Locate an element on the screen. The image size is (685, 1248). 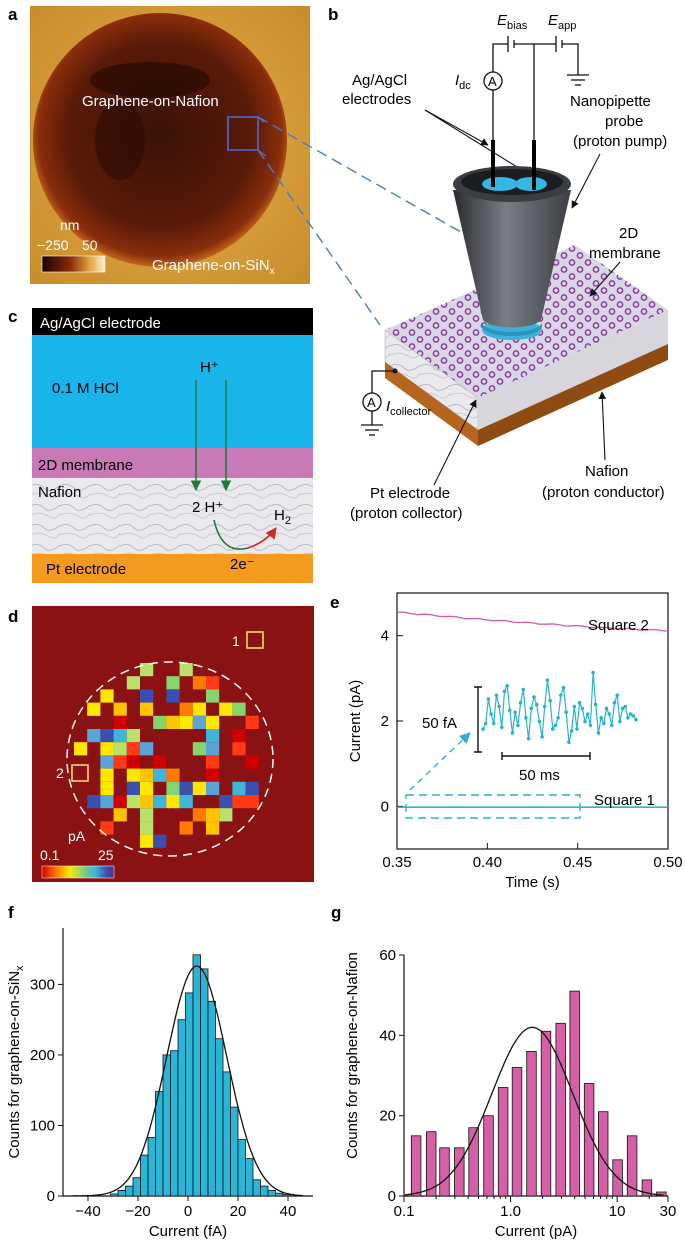
afm-scale-max: 50 is located at coordinates (90, 245).